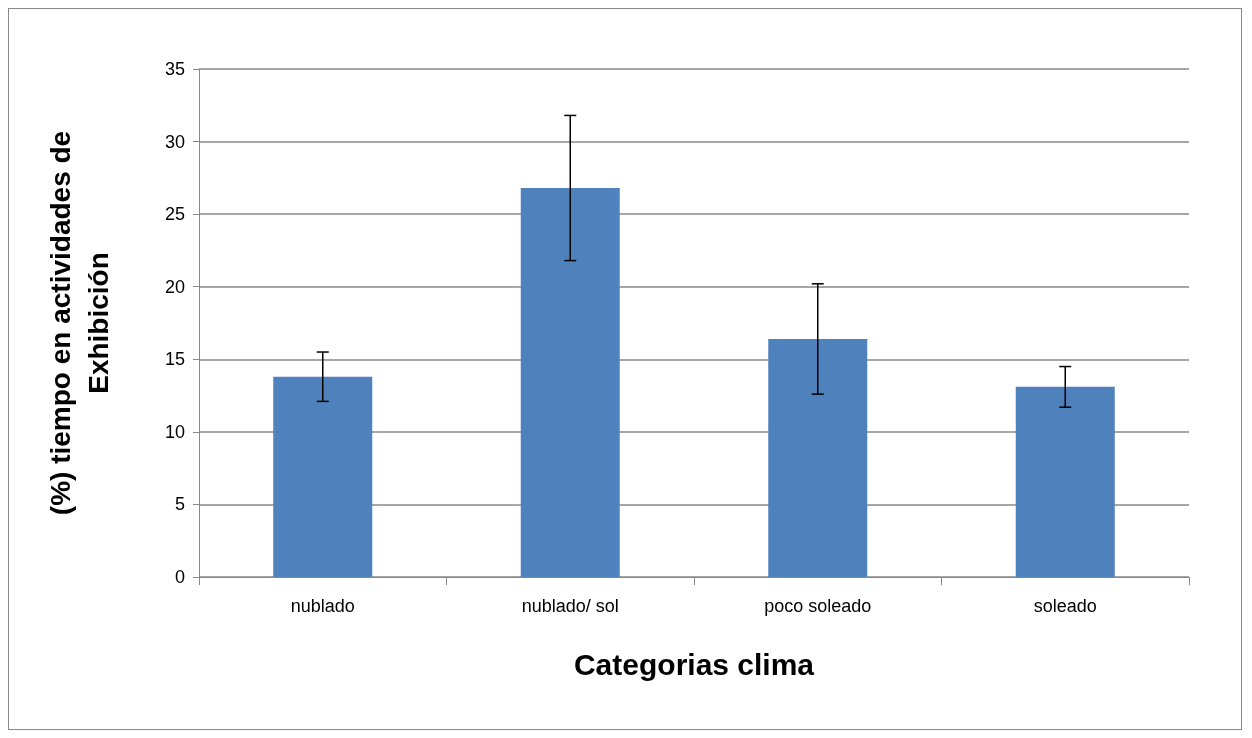 The width and height of the screenshot is (1252, 738). Describe the element at coordinates (79, 323) in the screenshot. I see `y-axis-title: (%) tiempo en actividades de Exhibición` at that location.